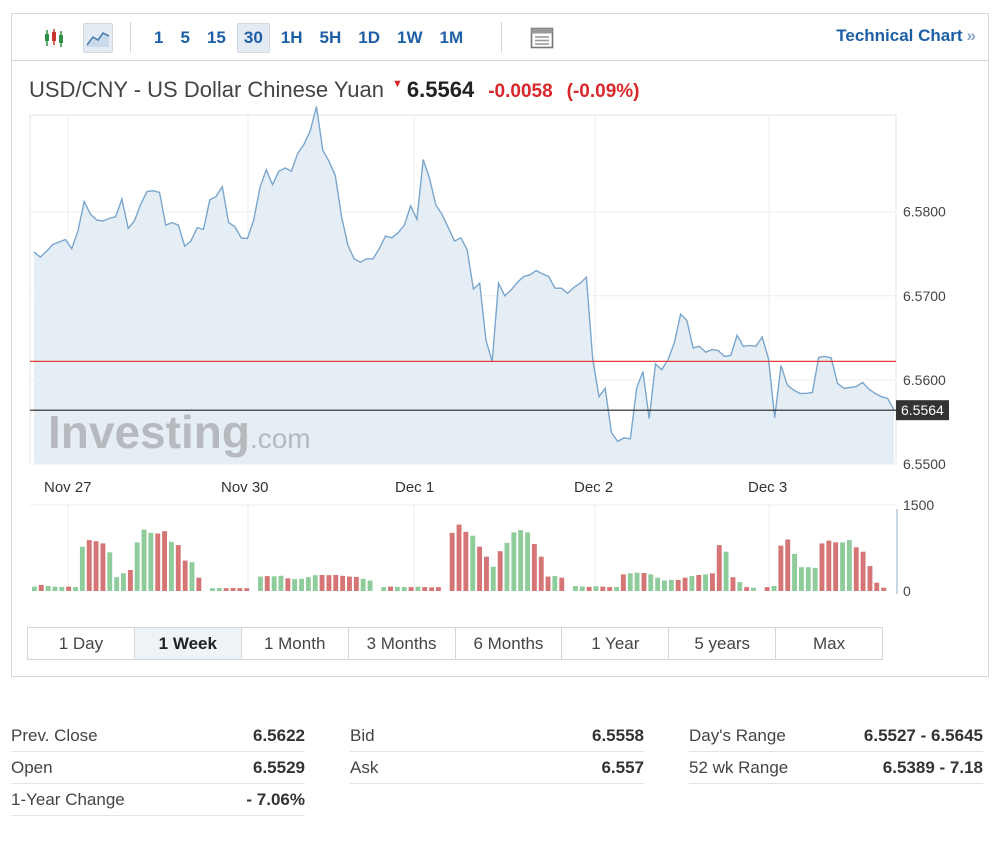  What do you see at coordinates (906, 36) in the screenshot?
I see `technical-chart-link: Technical Chart»` at bounding box center [906, 36].